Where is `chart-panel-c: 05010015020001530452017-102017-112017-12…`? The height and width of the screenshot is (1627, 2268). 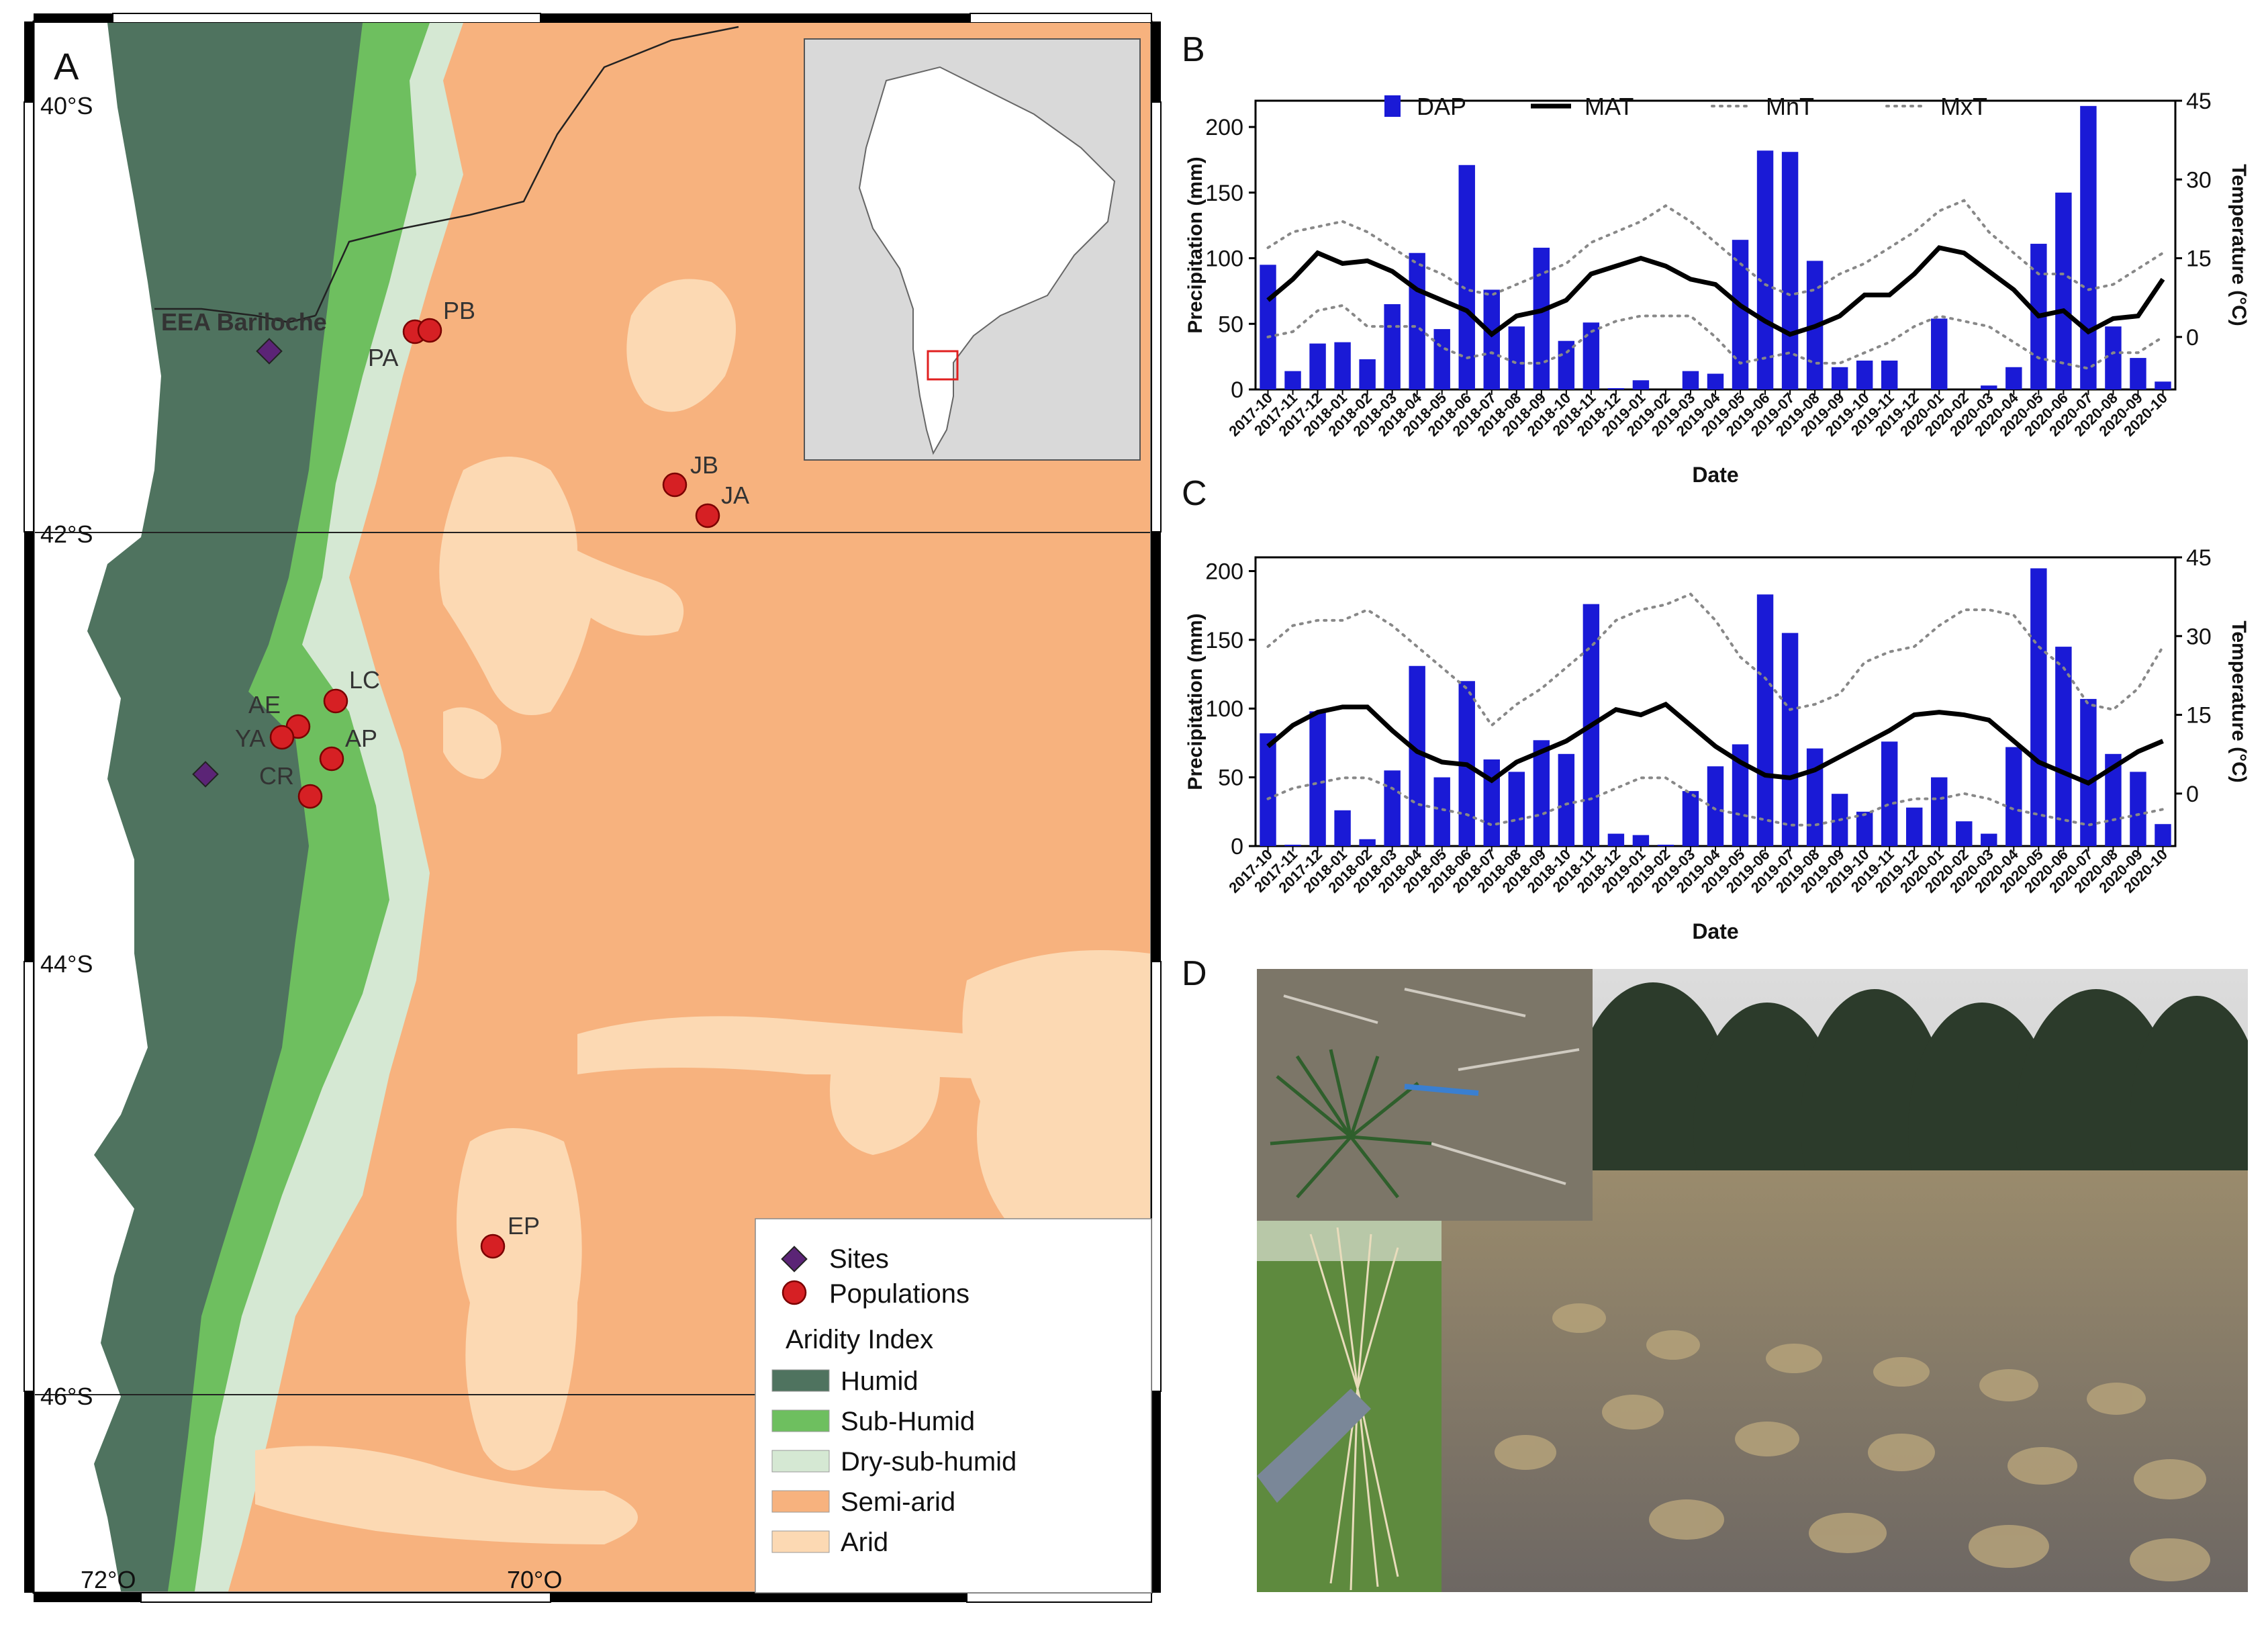 chart-panel-c: 05010015020001530452017-102017-112017-12… is located at coordinates (1717, 744).